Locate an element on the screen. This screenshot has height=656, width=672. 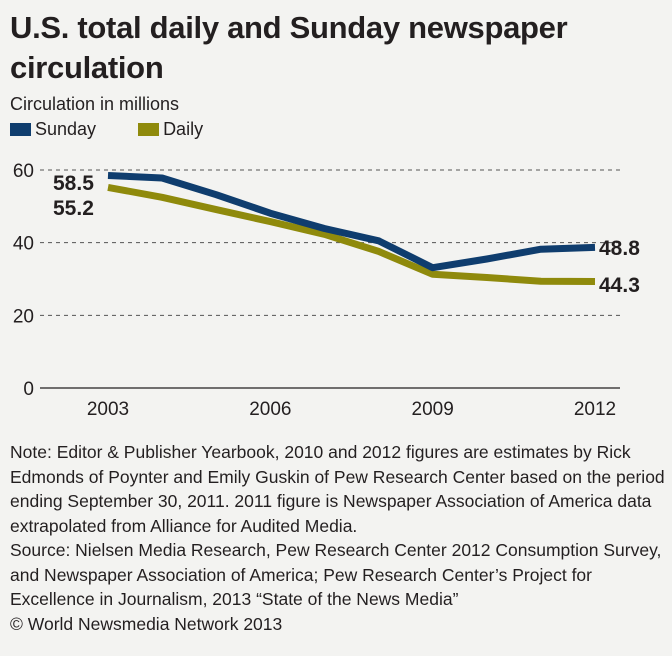
legend-item-sunday: Sunday is located at coordinates (53, 129).